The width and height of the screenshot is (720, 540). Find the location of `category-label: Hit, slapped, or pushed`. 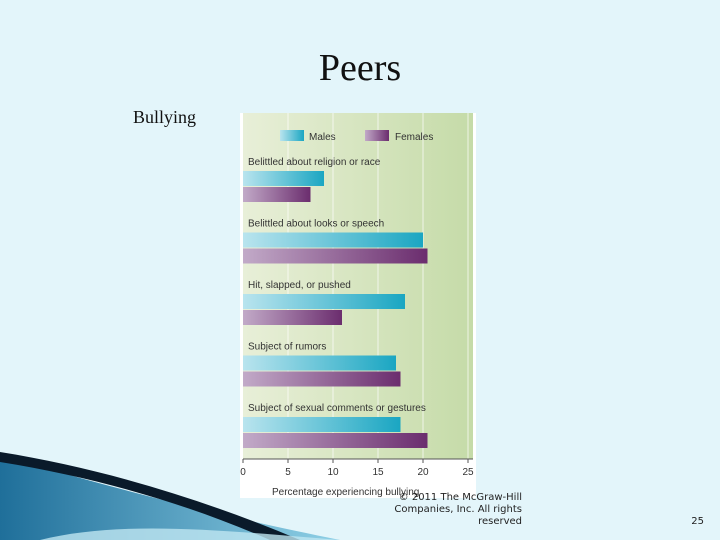

category-label: Hit, slapped, or pushed is located at coordinates (299, 285).